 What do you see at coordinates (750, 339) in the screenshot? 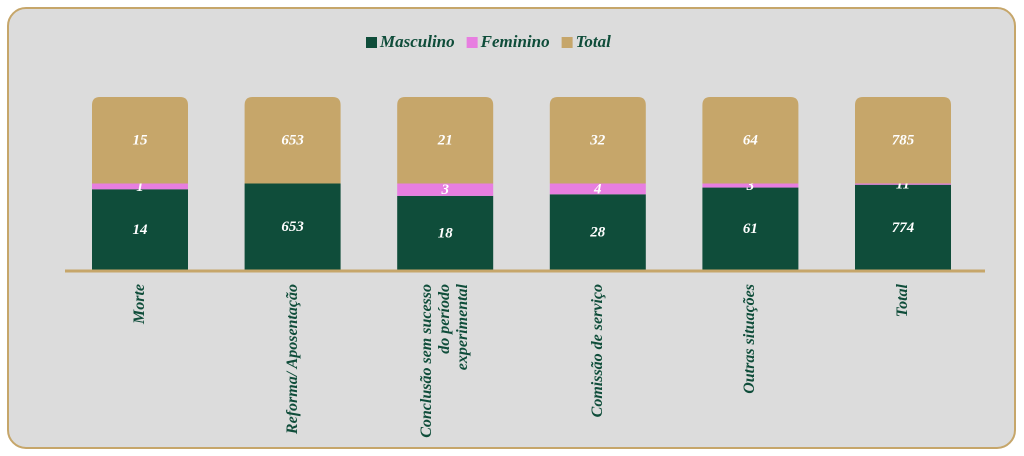
I see `category-label: Outras situações` at bounding box center [750, 339].